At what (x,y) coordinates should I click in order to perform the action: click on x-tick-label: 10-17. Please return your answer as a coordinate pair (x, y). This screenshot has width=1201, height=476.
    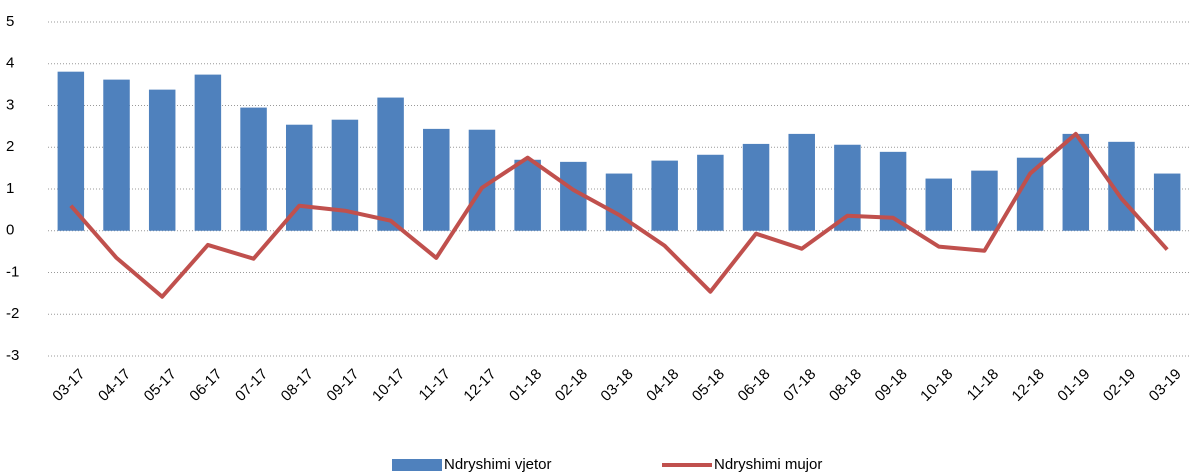
    Looking at the image, I should click on (388, 385).